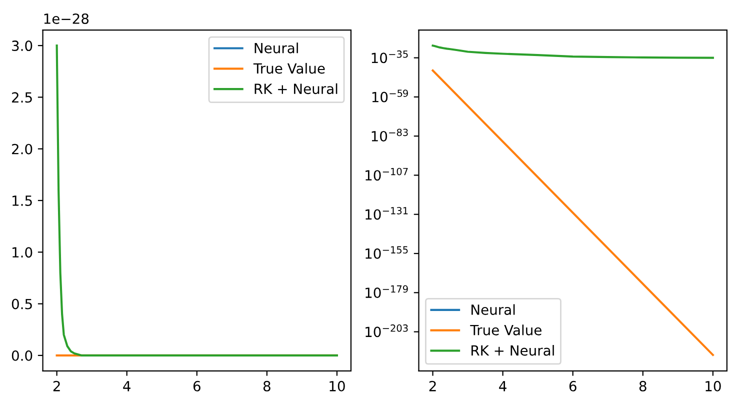 The width and height of the screenshot is (738, 401). What do you see at coordinates (387, 213) in the screenshot?
I see `y-tick-label: 10$^{−131}$` at bounding box center [387, 213].